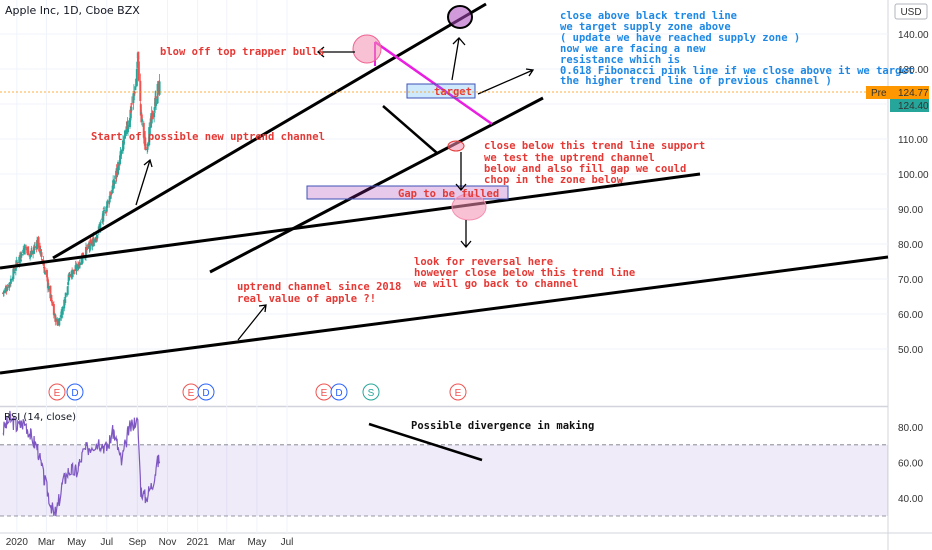  I want to click on event-marker-split: S, so click(371, 392).